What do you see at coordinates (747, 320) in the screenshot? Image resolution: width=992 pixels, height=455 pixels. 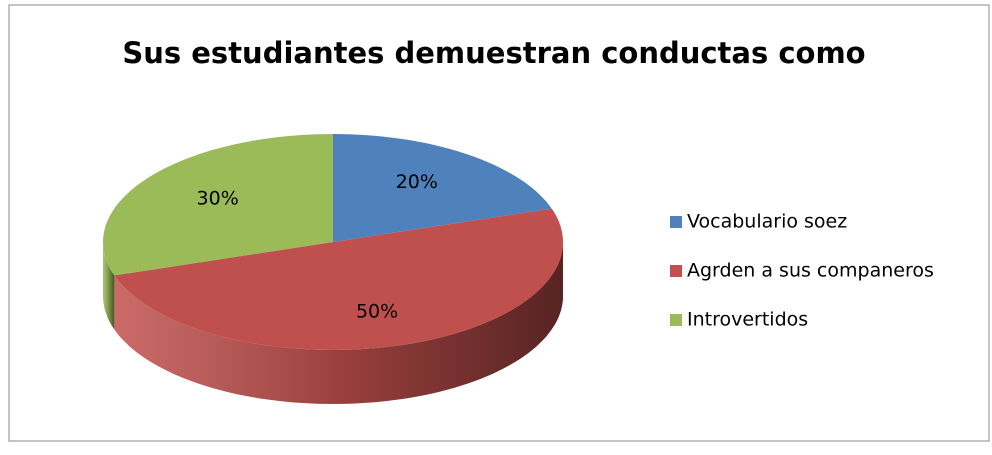 I see `legend-label: Introvertidos` at bounding box center [747, 320].